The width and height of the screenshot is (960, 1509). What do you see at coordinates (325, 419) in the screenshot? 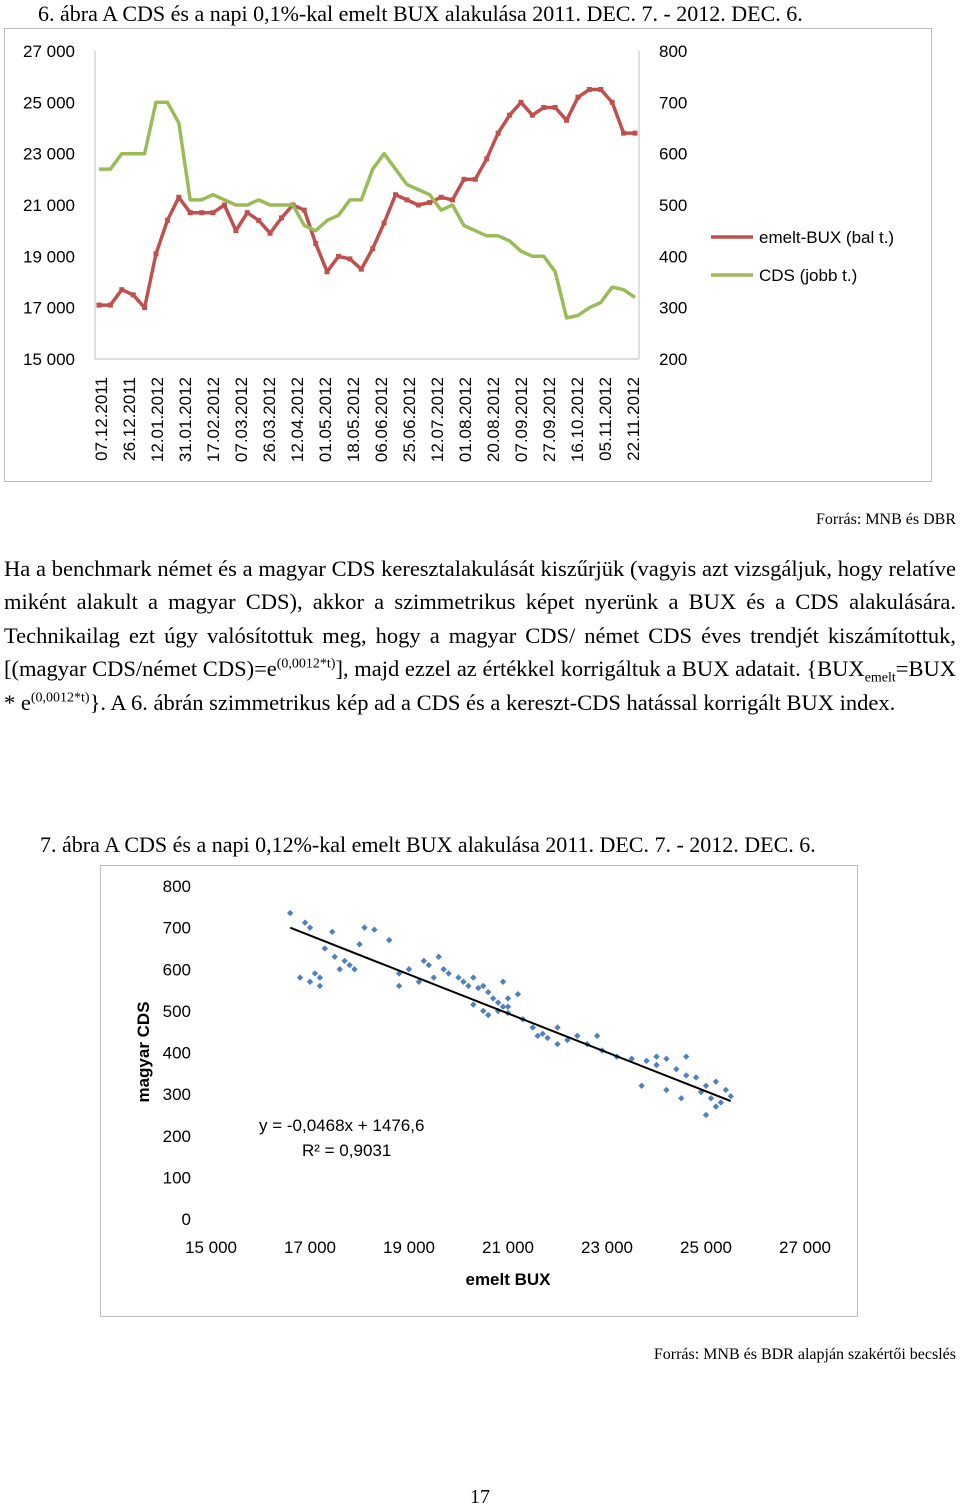
I see `x-tick-label: 01.05.2012` at bounding box center [325, 419].